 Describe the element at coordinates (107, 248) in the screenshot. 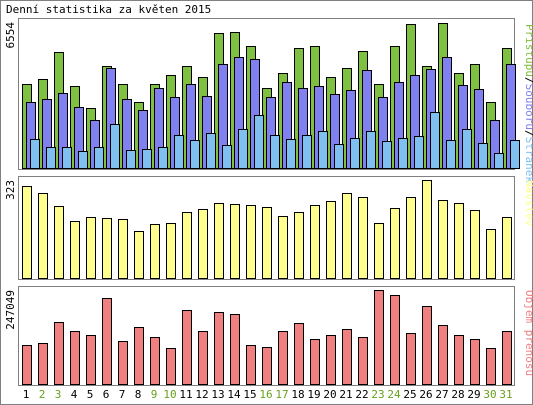

I see `bar-visits-návštěv-6` at that location.